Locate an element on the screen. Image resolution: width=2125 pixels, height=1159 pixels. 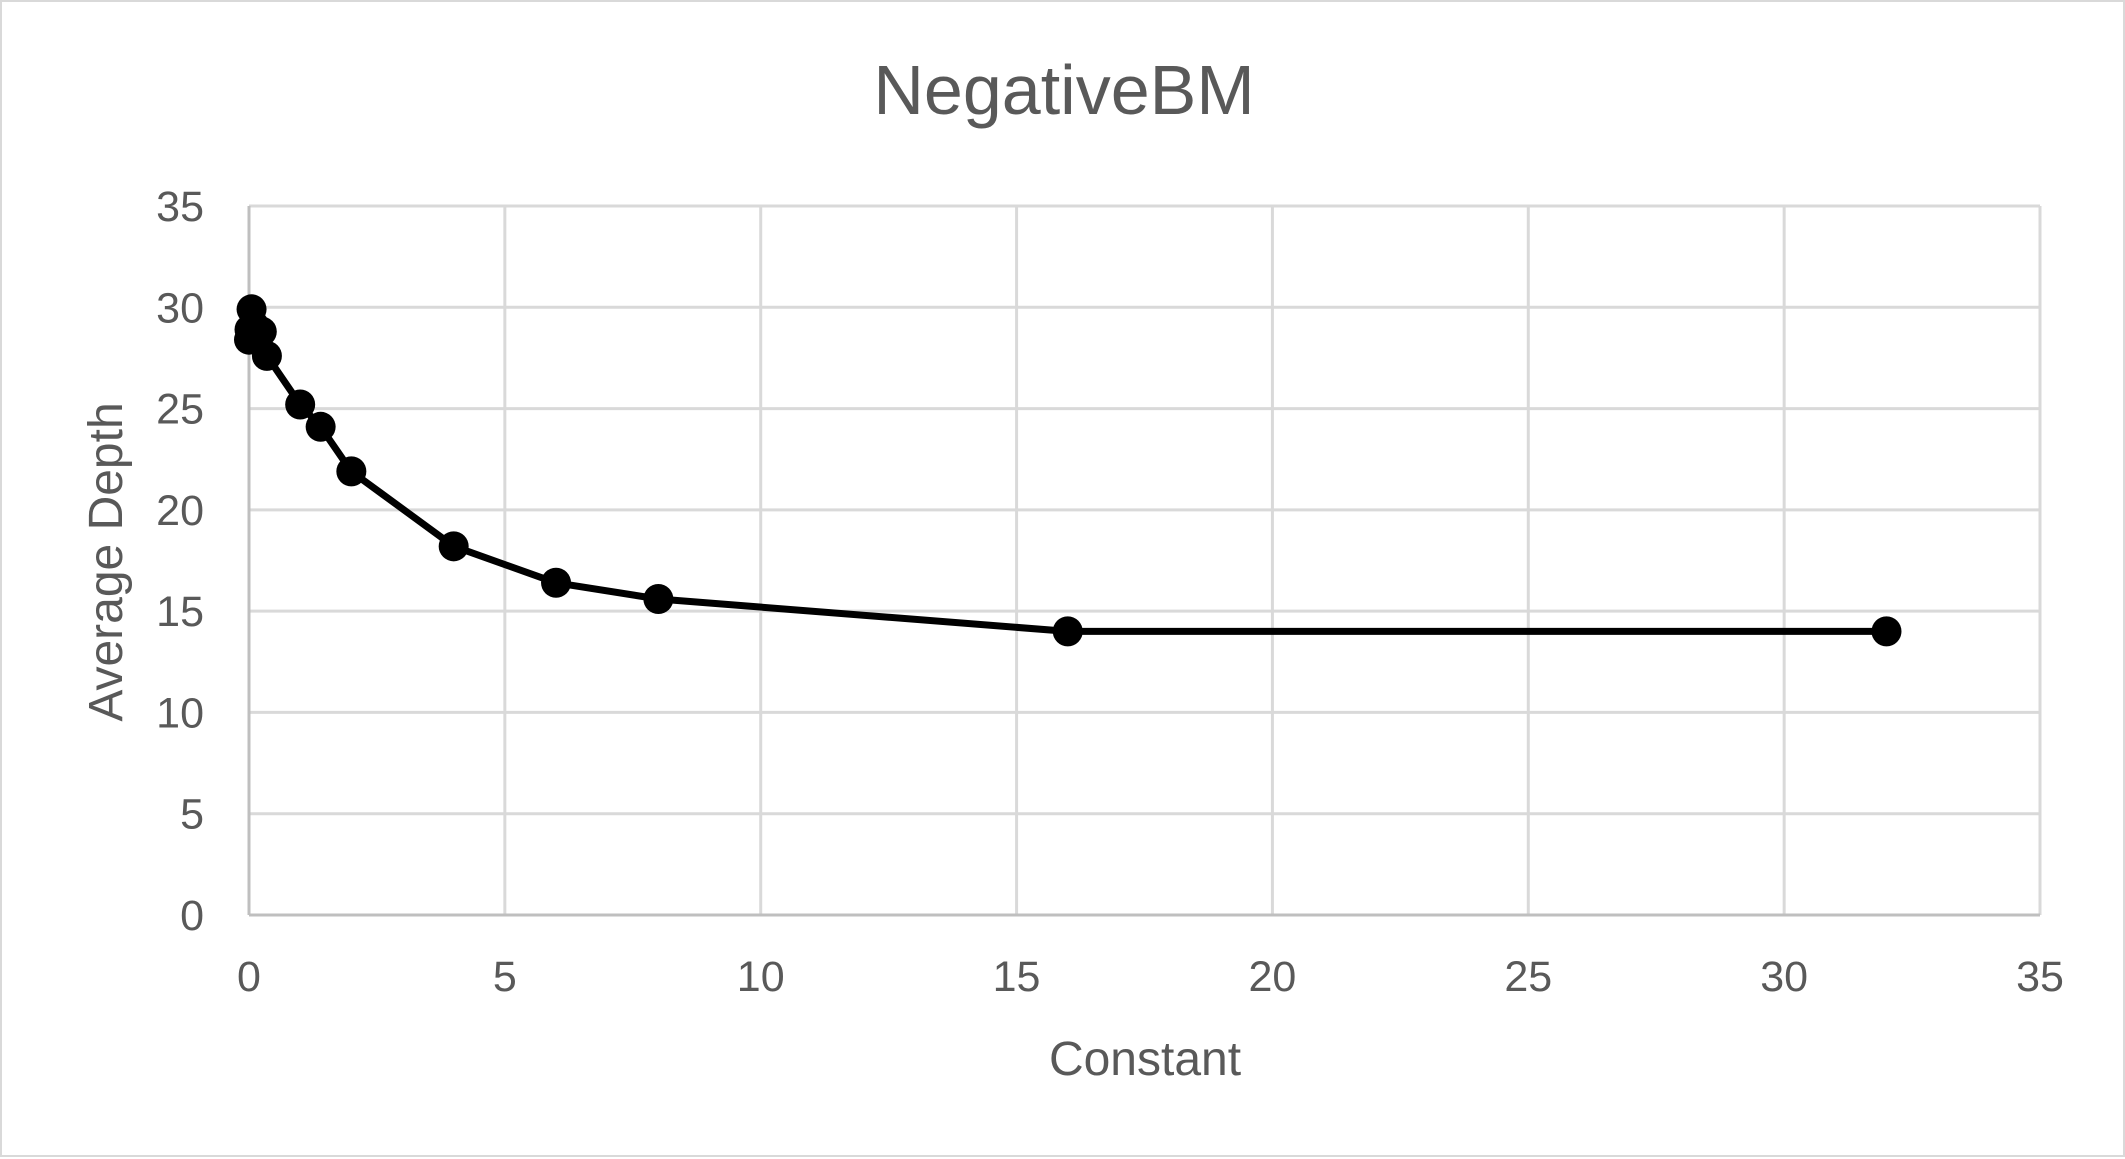
chart-title: NegativeBM is located at coordinates (1063, 90).